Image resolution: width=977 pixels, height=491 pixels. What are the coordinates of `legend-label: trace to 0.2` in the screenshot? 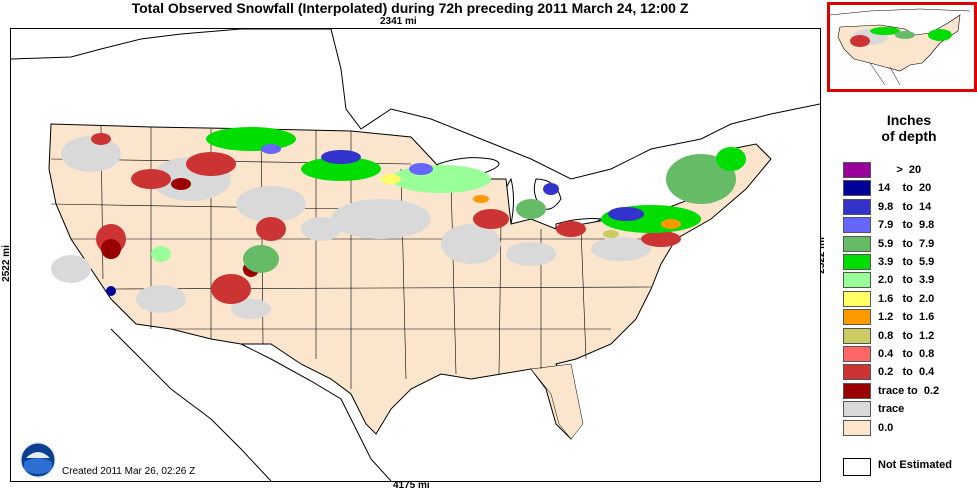 It's located at (909, 390).